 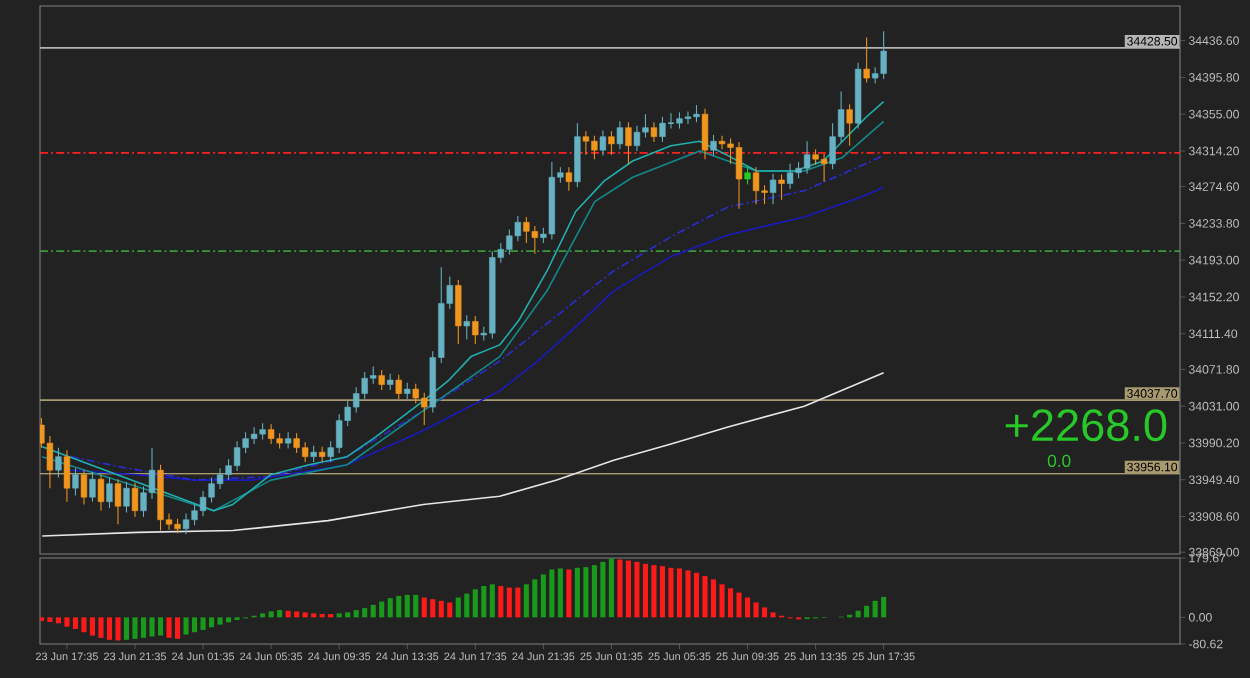 I want to click on annotation: +2268.0, so click(x=1086, y=425).